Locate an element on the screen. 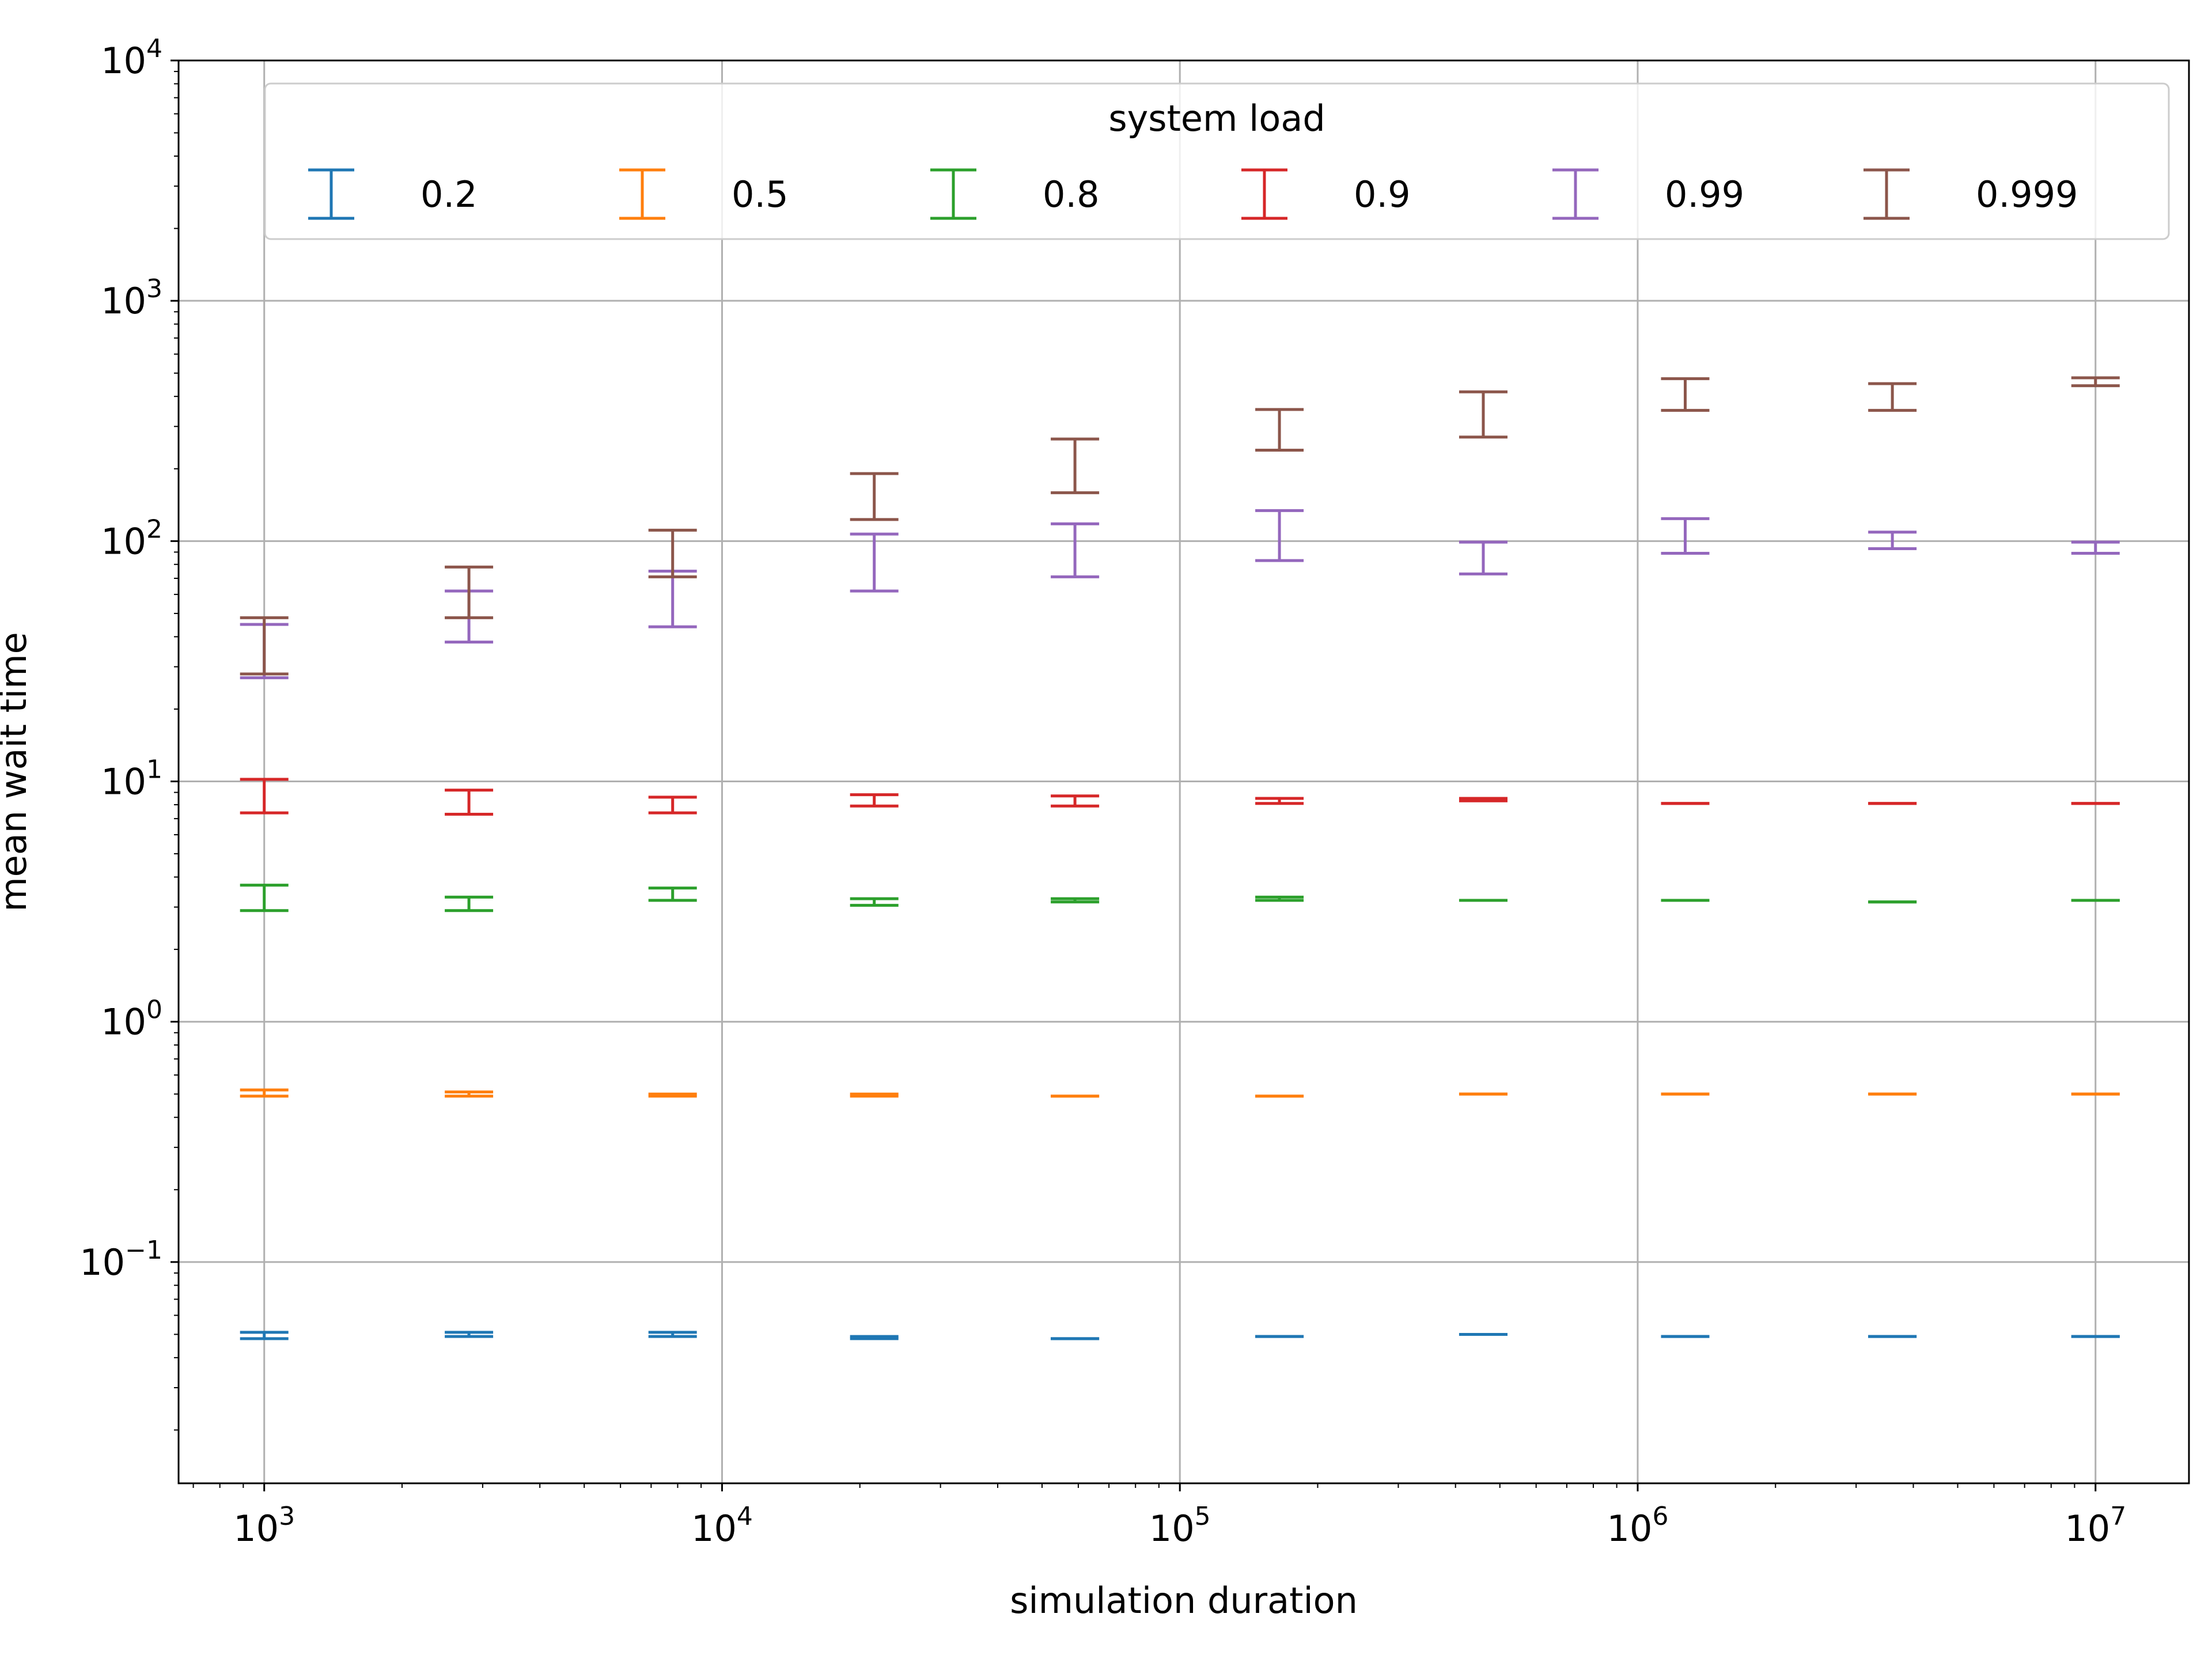 The height and width of the screenshot is (1659, 2212). series-0.5 is located at coordinates (1180, 1093).